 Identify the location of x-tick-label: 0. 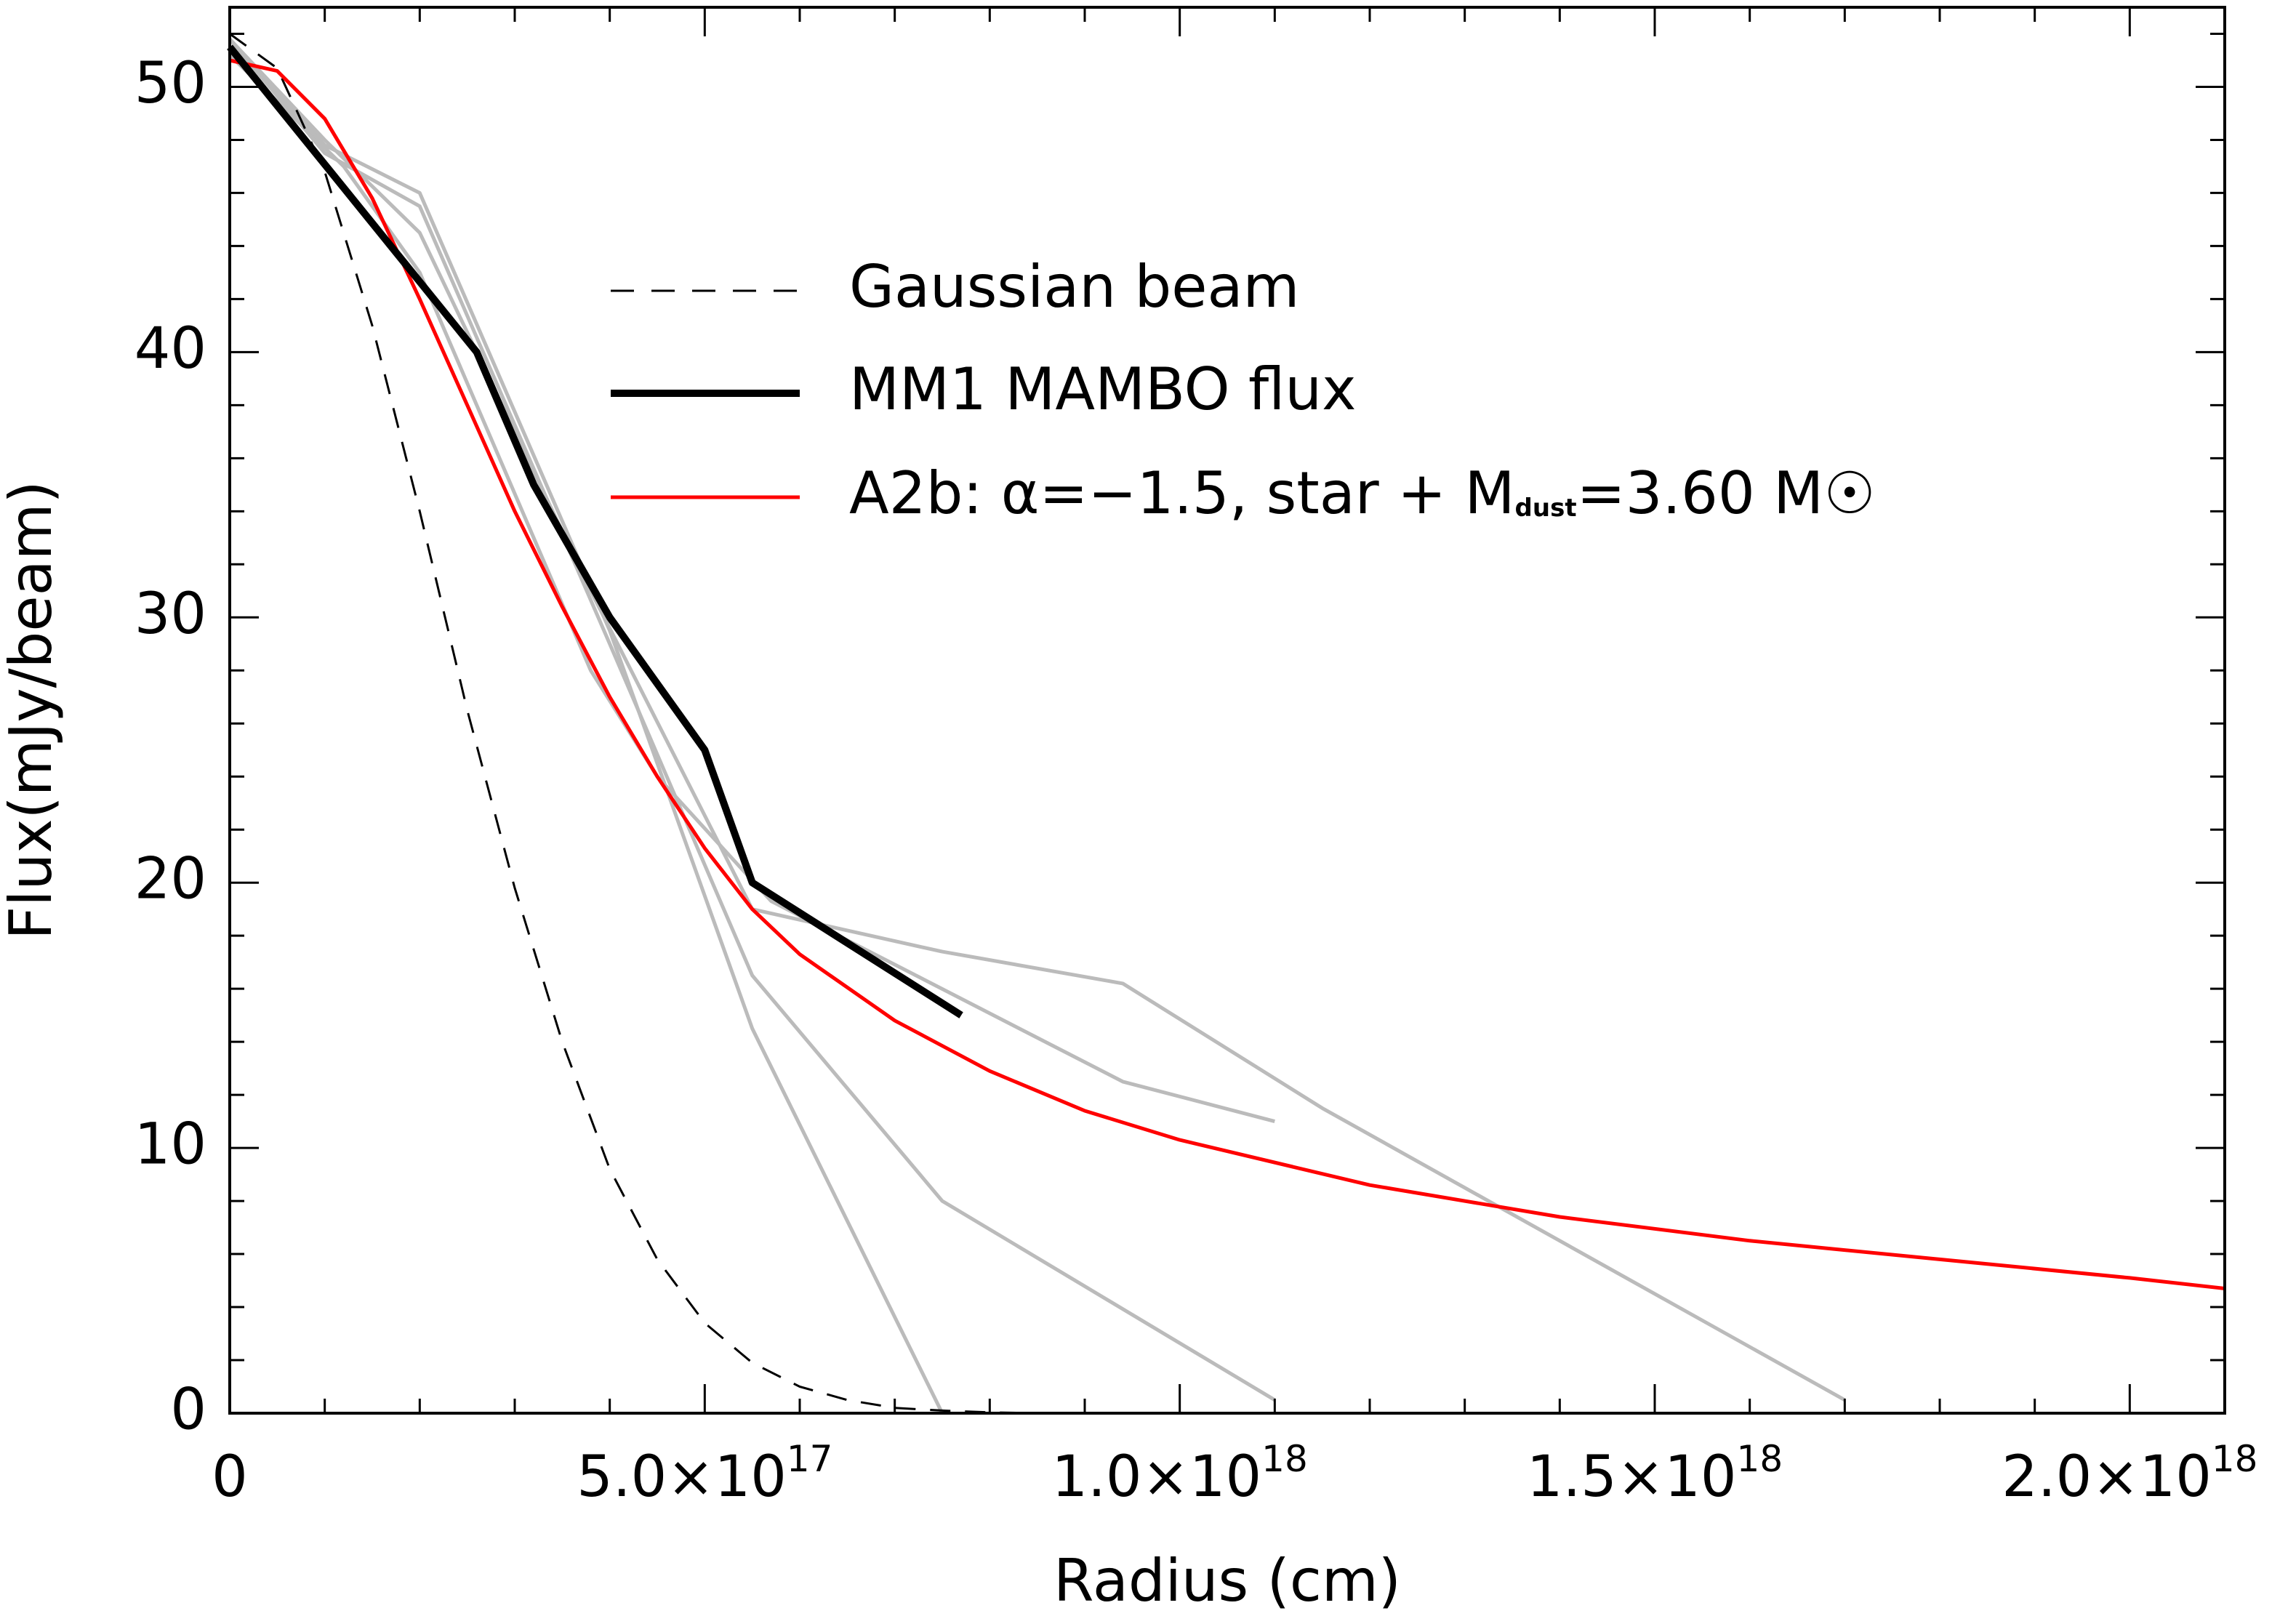
(230, 1477).